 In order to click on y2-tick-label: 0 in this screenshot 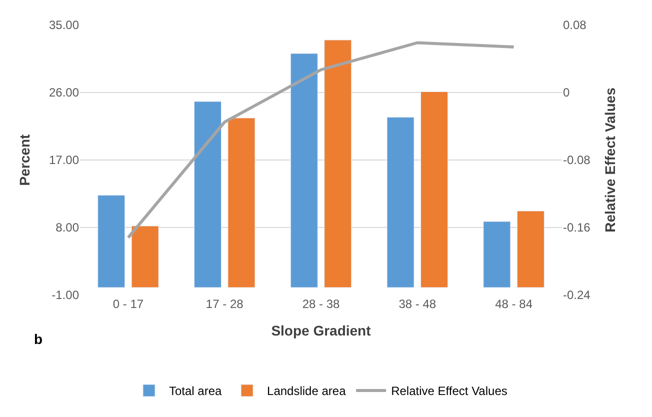, I will do `click(566, 93)`.